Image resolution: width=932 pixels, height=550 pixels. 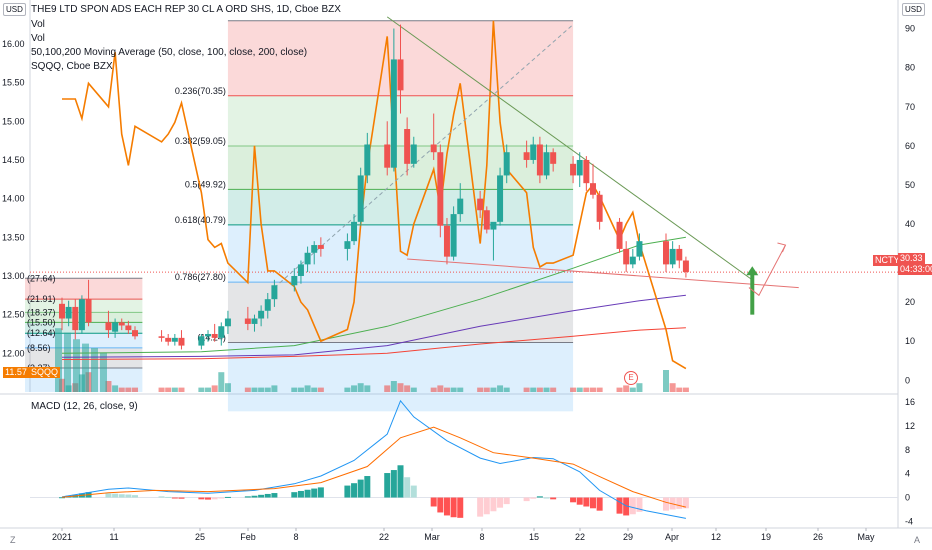 What do you see at coordinates (14, 9) in the screenshot?
I see `currency-left-button: USD` at bounding box center [14, 9].